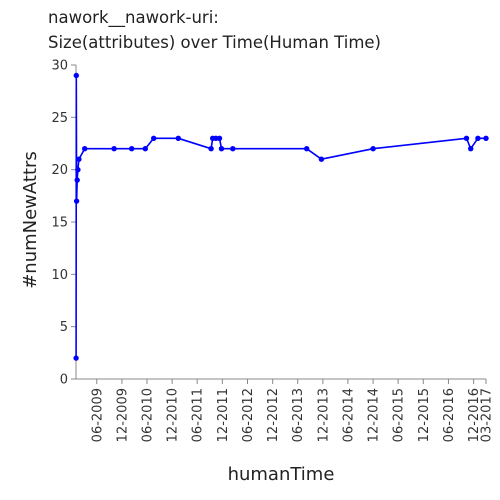 This screenshot has height=500, width=500. What do you see at coordinates (273, 415) in the screenshot?
I see `x-tick-label: 12-2012` at bounding box center [273, 415].